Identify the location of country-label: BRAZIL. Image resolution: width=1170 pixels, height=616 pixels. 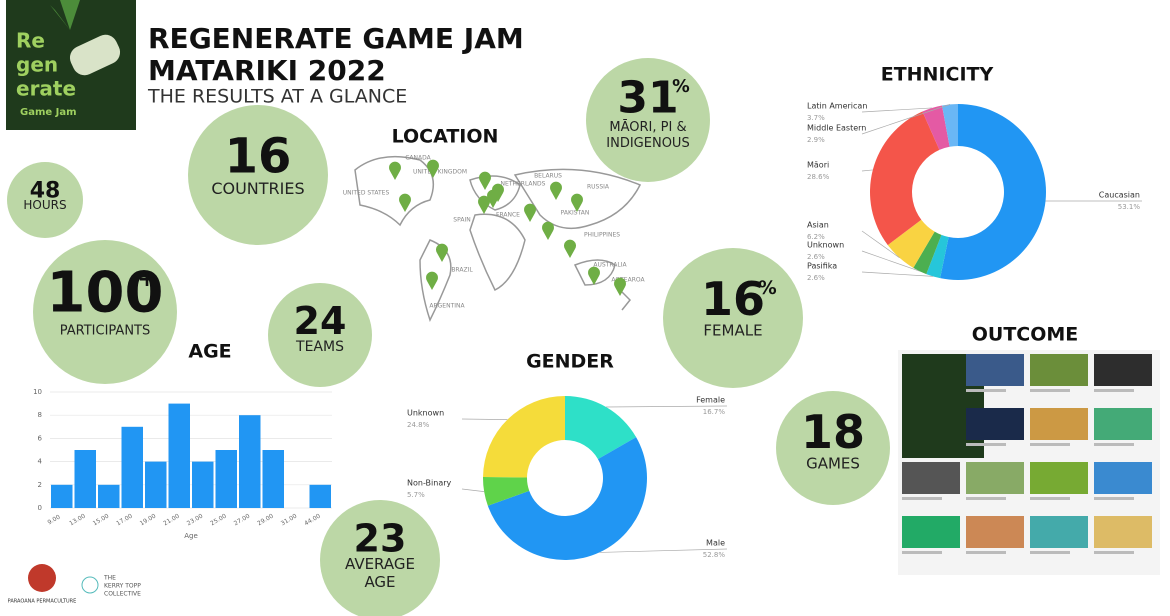
(462, 270).